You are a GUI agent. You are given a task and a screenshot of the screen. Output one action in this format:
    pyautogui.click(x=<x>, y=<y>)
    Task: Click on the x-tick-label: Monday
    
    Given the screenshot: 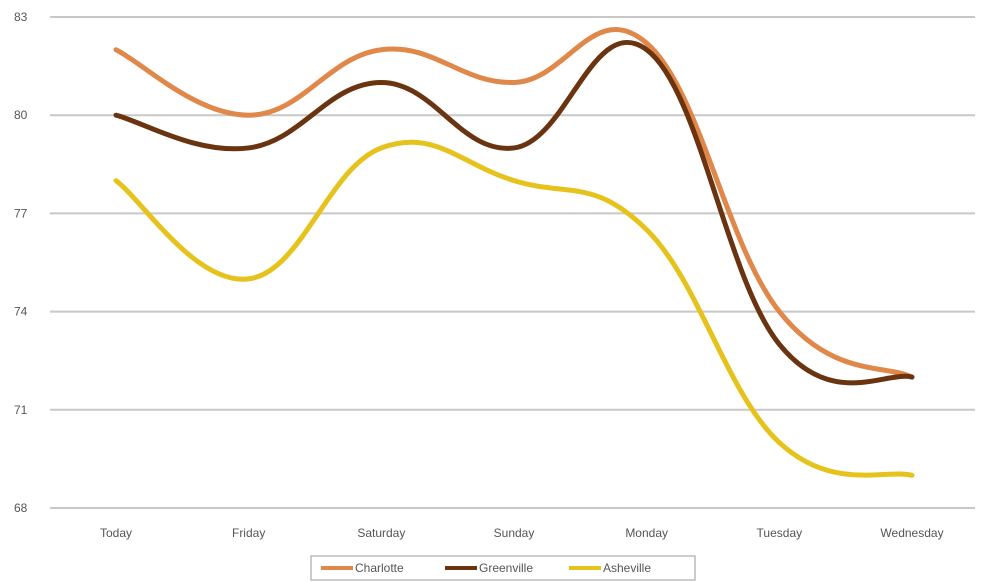 What is the action you would take?
    pyautogui.click(x=646, y=533)
    